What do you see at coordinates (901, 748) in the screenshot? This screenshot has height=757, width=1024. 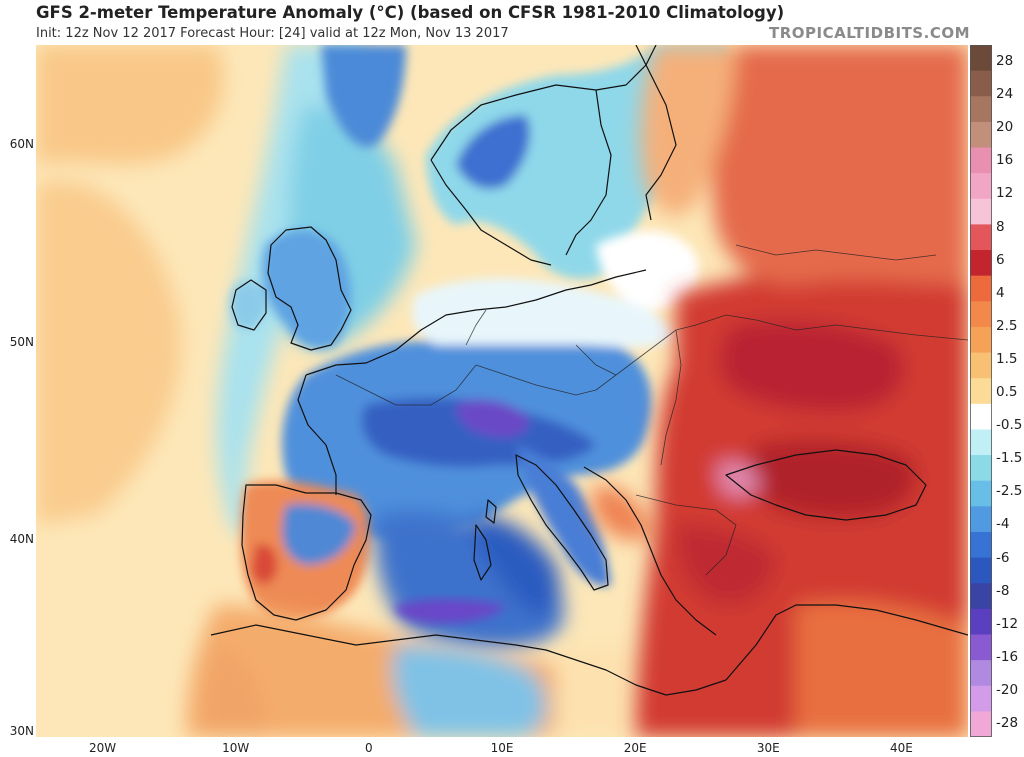 I see `lon-tick-label: 40E` at bounding box center [901, 748].